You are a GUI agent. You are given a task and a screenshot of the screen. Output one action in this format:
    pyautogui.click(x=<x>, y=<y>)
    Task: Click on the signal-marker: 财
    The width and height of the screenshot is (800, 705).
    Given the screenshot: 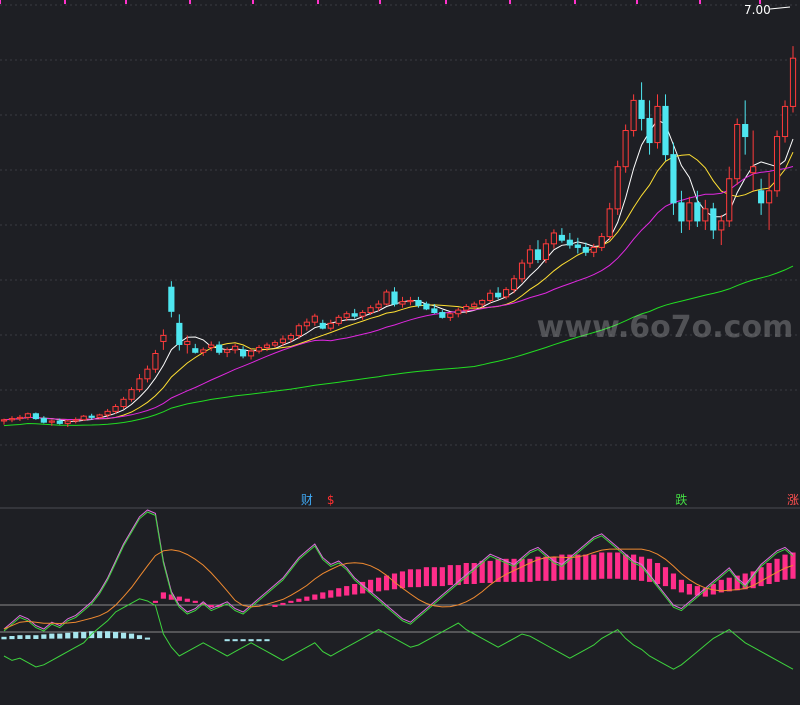 What is the action you would take?
    pyautogui.click(x=307, y=500)
    